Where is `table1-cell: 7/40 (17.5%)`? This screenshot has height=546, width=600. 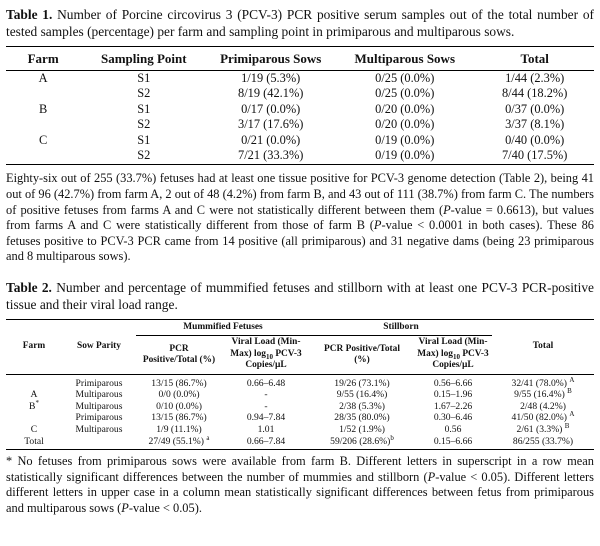
table1-cell: 7/40 (17.5%) is located at coordinates (534, 157).